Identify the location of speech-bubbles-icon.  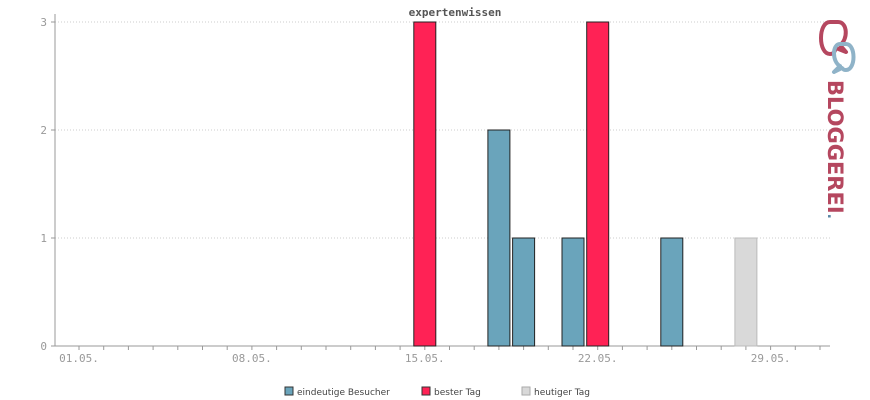
(837, 47).